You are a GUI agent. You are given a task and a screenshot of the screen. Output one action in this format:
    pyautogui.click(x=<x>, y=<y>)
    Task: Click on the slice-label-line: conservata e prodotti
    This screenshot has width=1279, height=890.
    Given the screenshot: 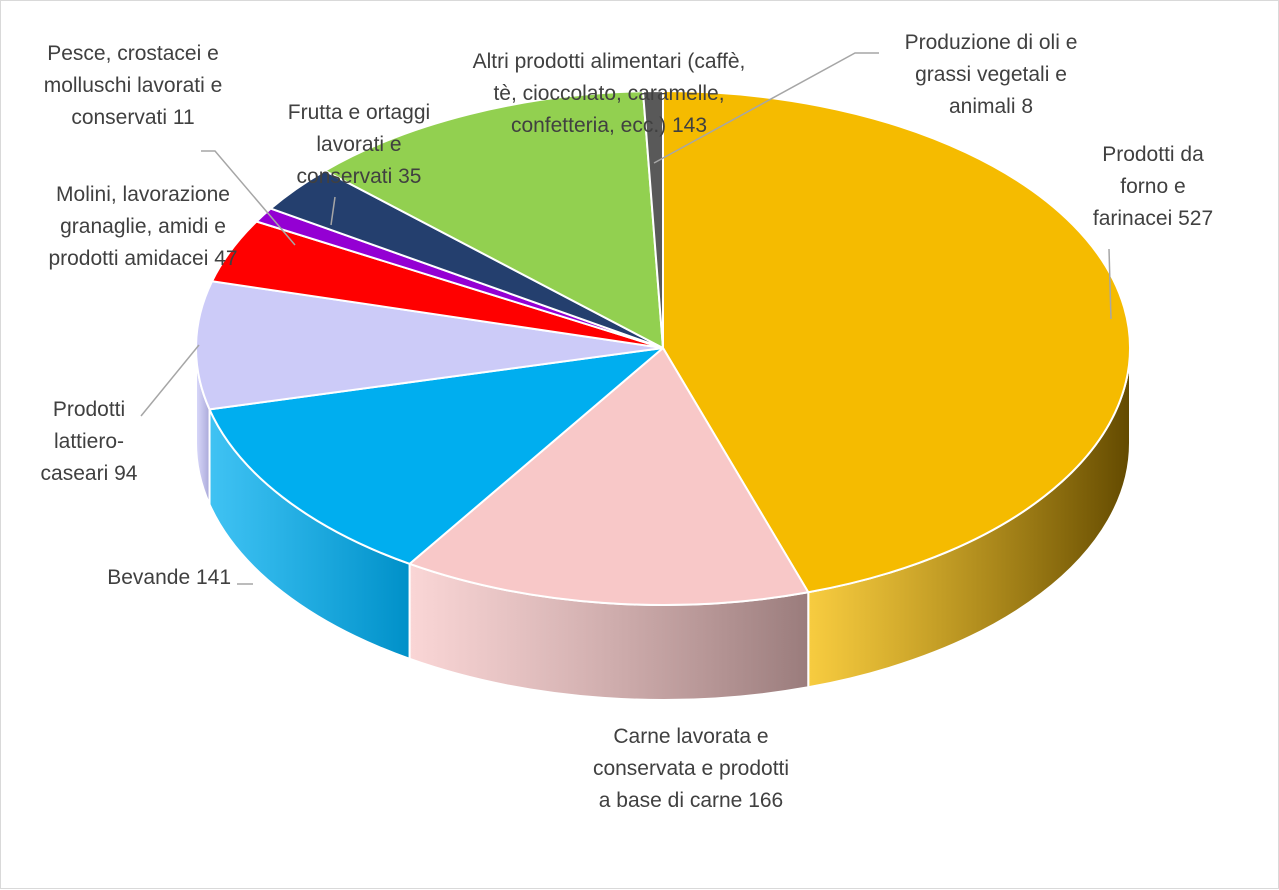 What is the action you would take?
    pyautogui.click(x=691, y=768)
    